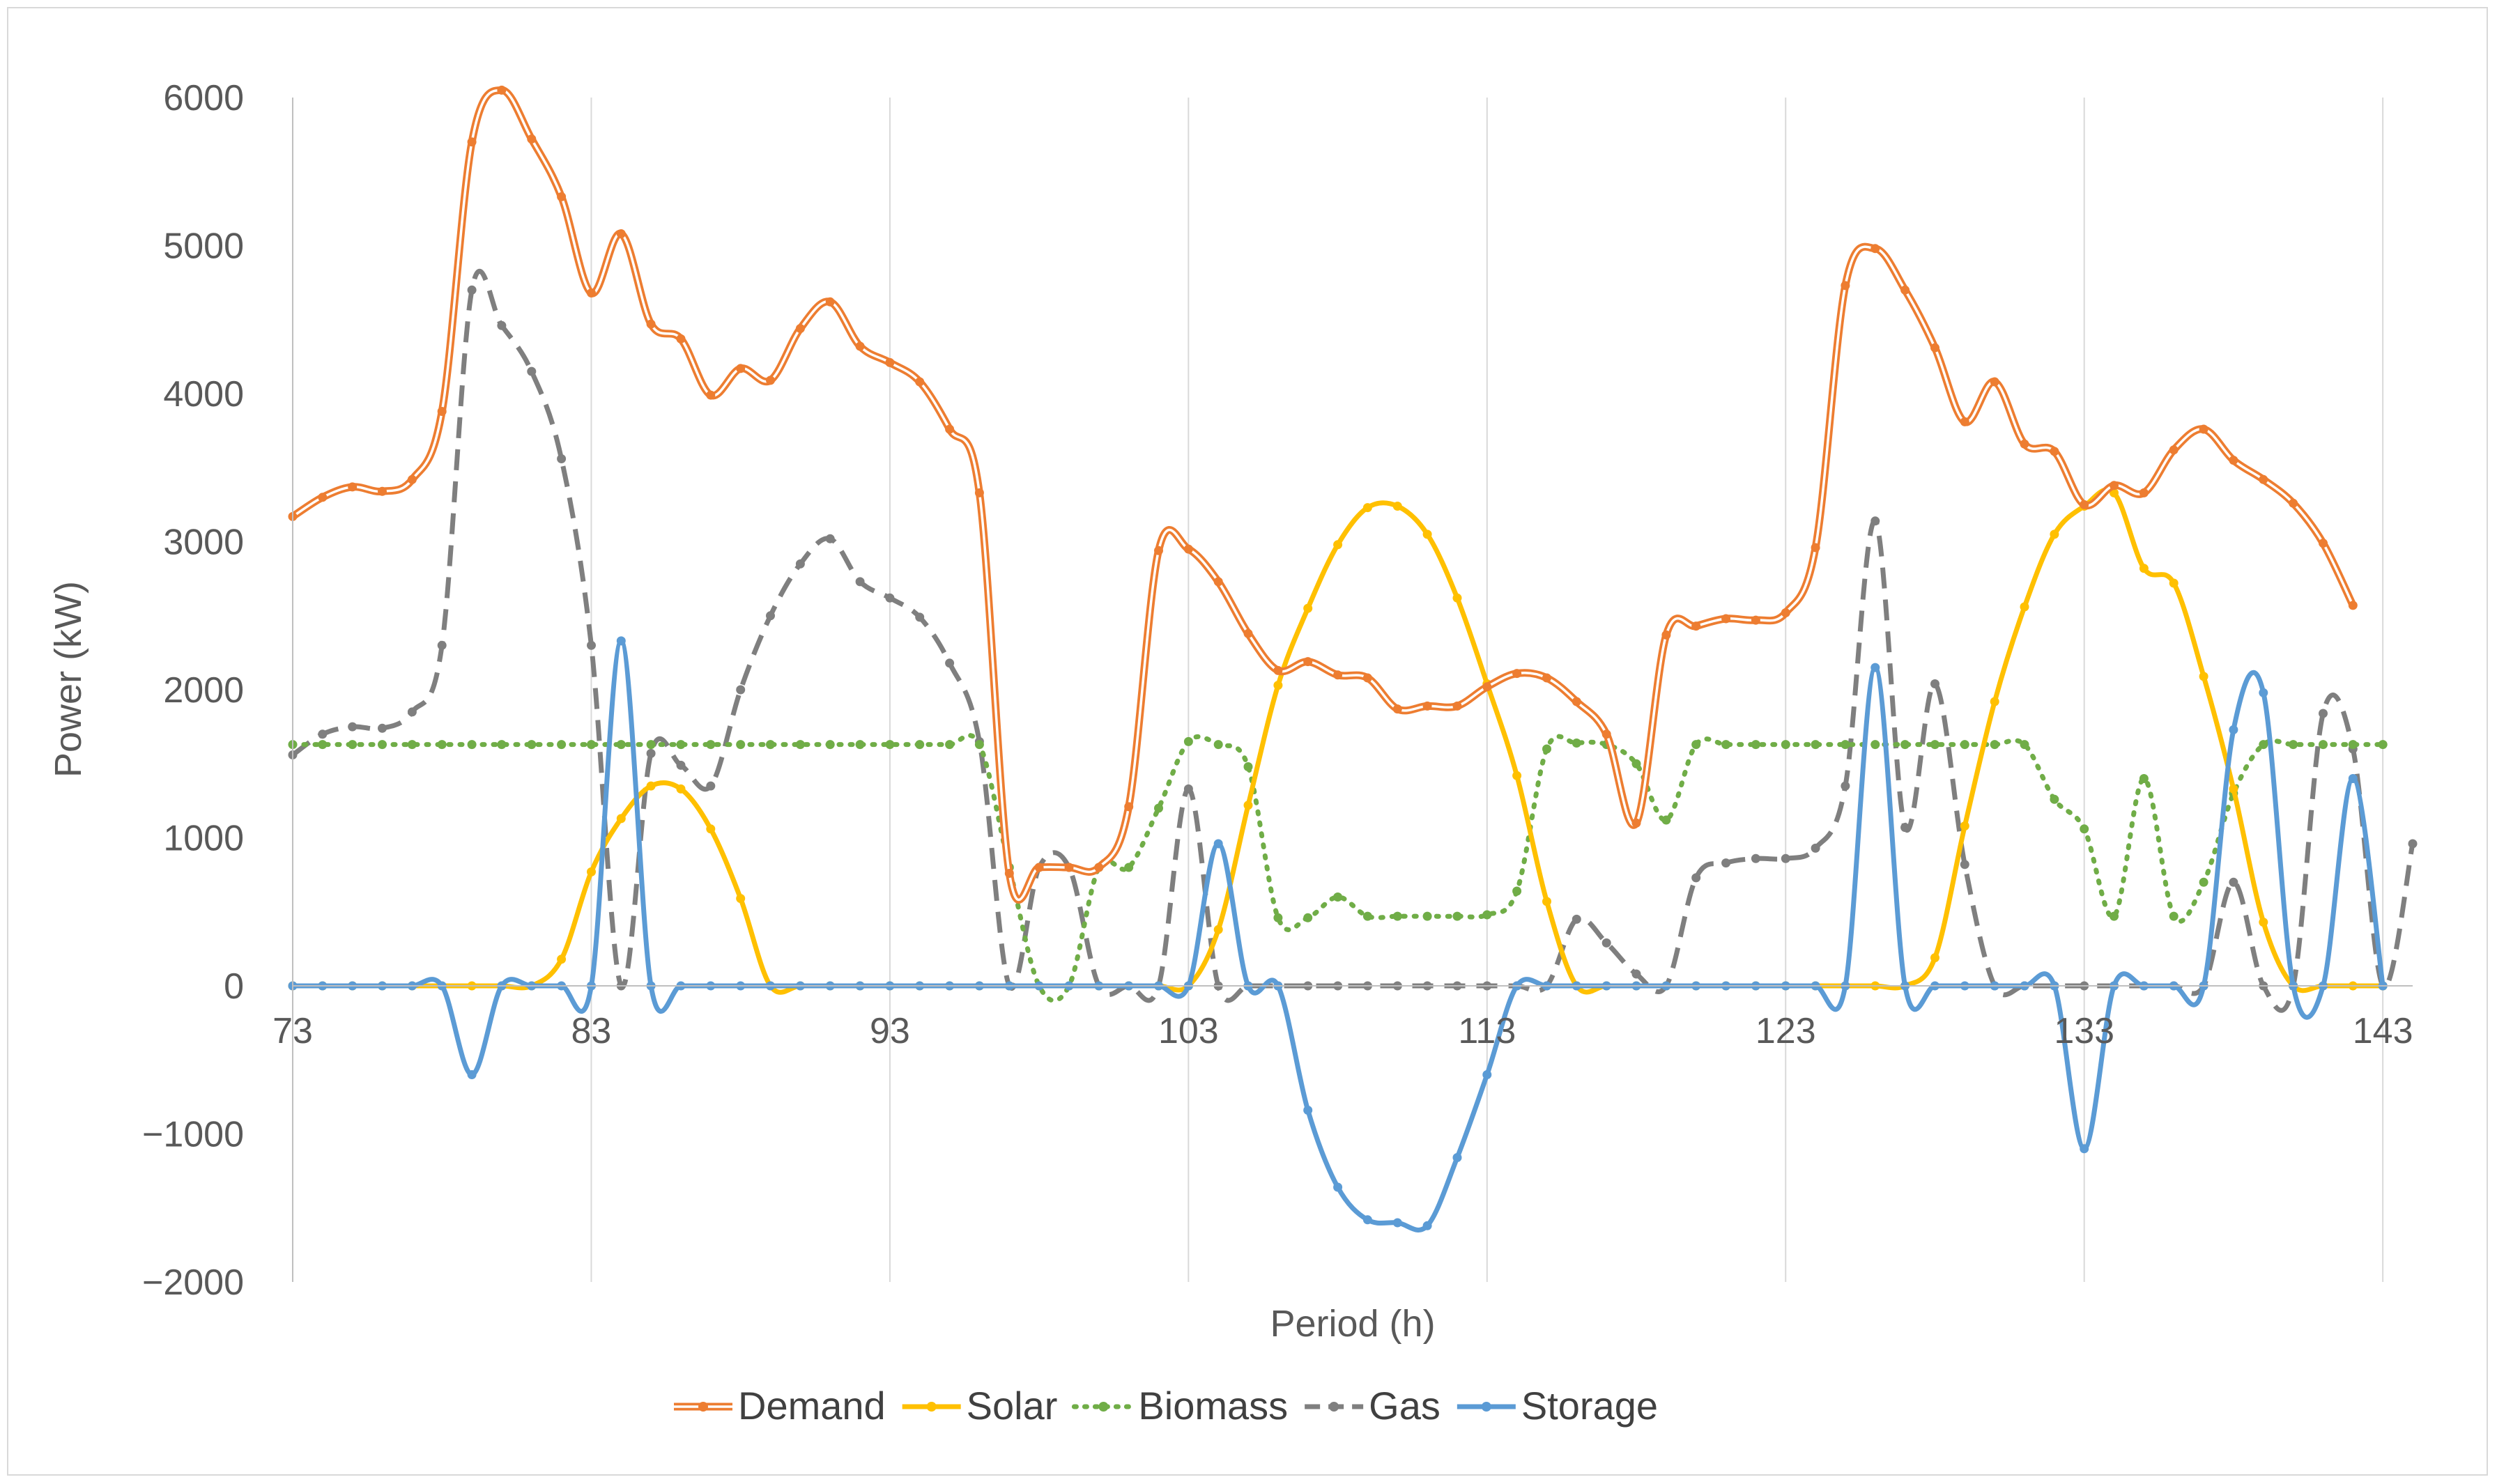 The image size is (2497, 1484). What do you see at coordinates (1487, 1031) in the screenshot?
I see `x-tick-label: 113` at bounding box center [1487, 1031].